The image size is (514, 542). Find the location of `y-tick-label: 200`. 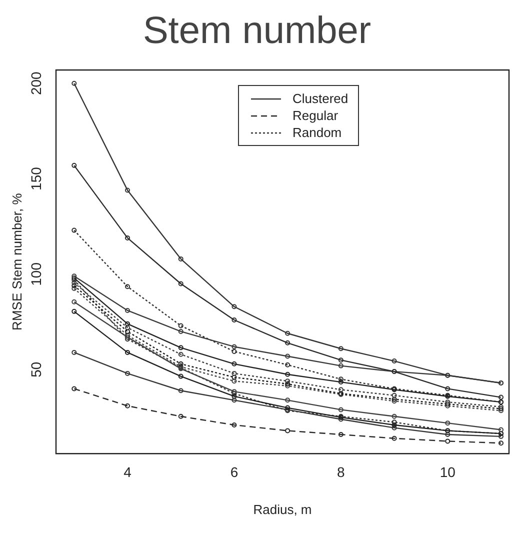

y-tick-label: 200 is located at coordinates (36, 83).